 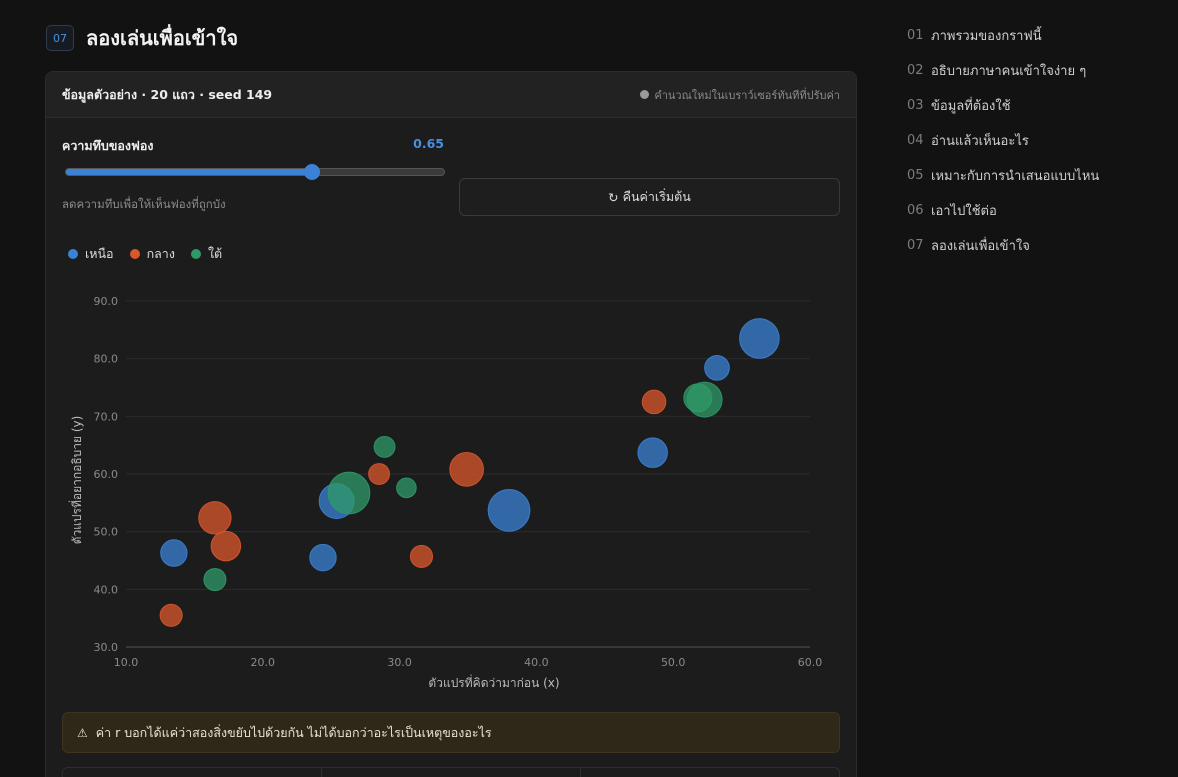 What do you see at coordinates (160, 253) in the screenshot?
I see `legend-label-central: กลาง` at bounding box center [160, 253].